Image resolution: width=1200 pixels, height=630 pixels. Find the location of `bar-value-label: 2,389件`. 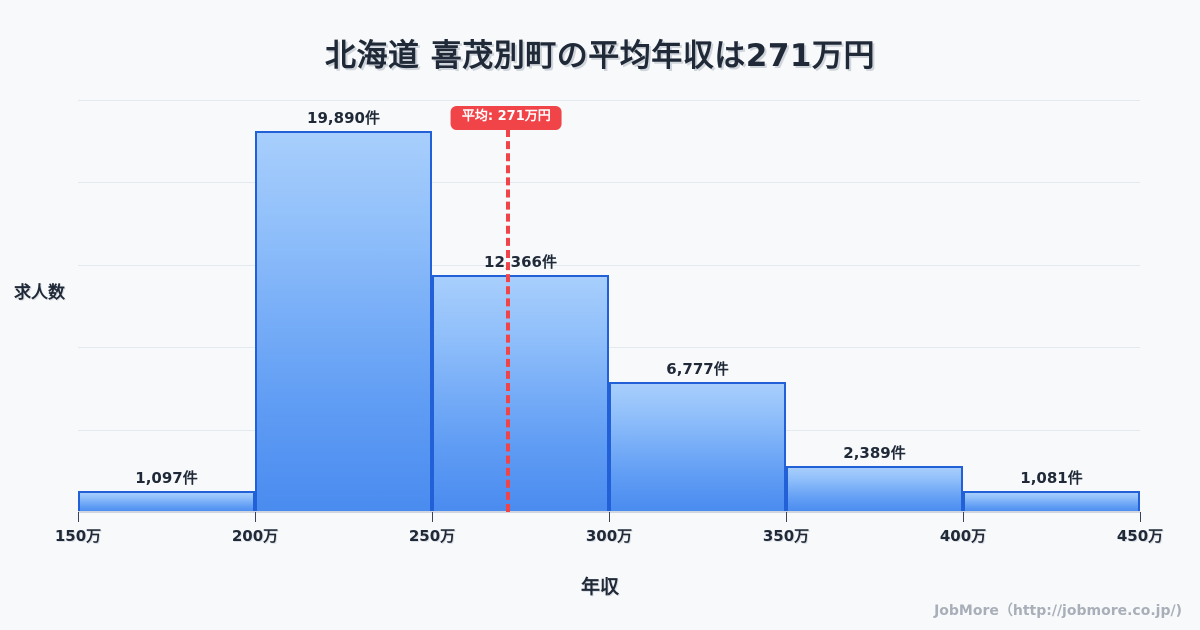

bar-value-label: 2,389件 is located at coordinates (874, 453).